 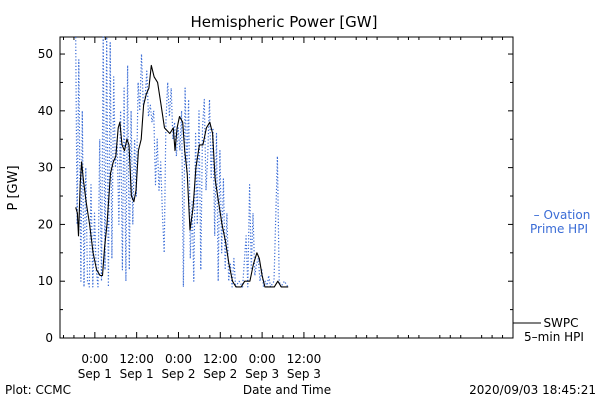 What do you see at coordinates (45, 54) in the screenshot?
I see `y-tick-label: 50` at bounding box center [45, 54].